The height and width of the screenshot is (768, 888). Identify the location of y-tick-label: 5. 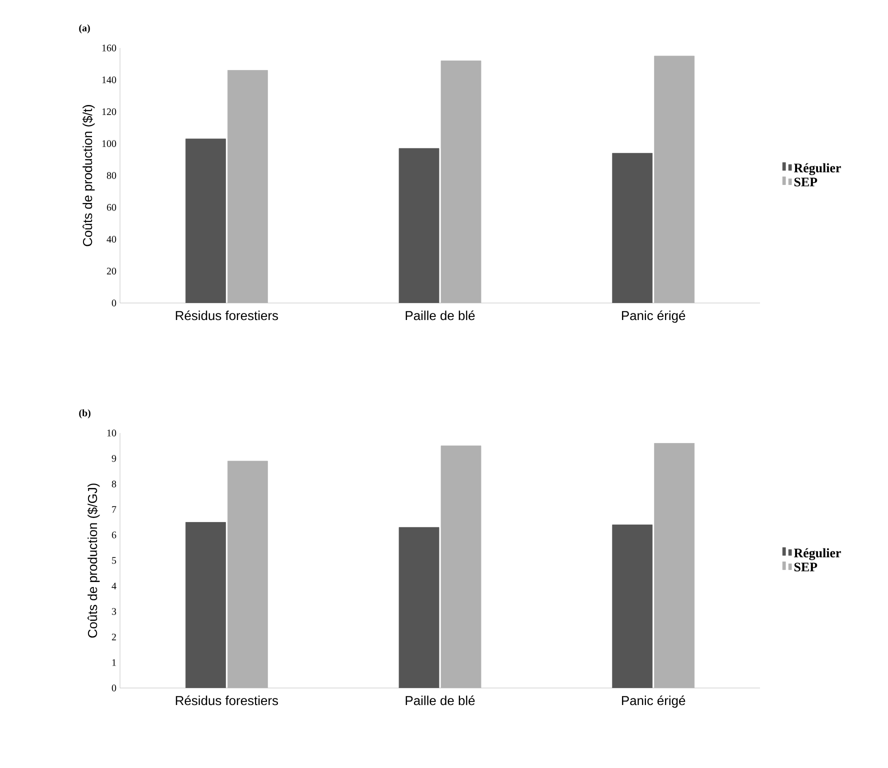
(114, 560).